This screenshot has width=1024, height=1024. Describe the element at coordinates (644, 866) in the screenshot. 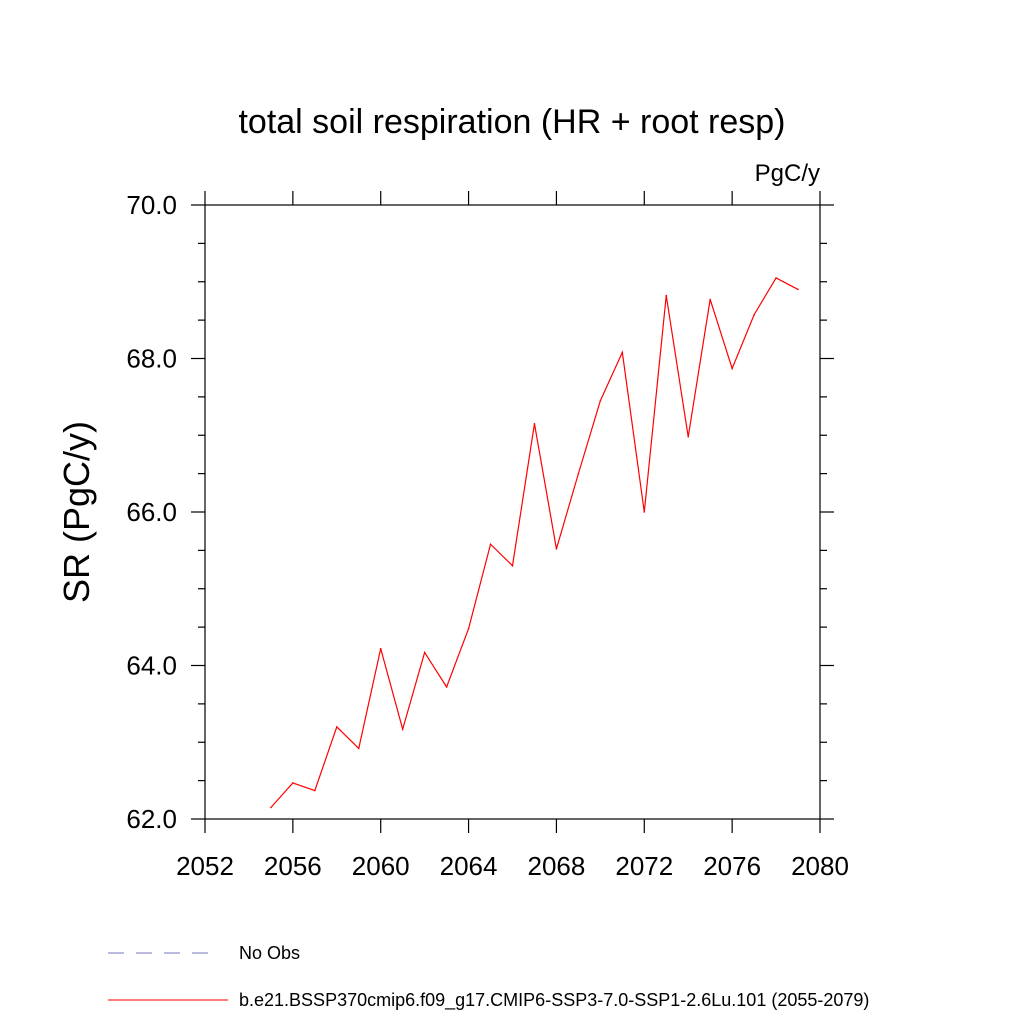

I see `x-tick-label: 2072` at that location.